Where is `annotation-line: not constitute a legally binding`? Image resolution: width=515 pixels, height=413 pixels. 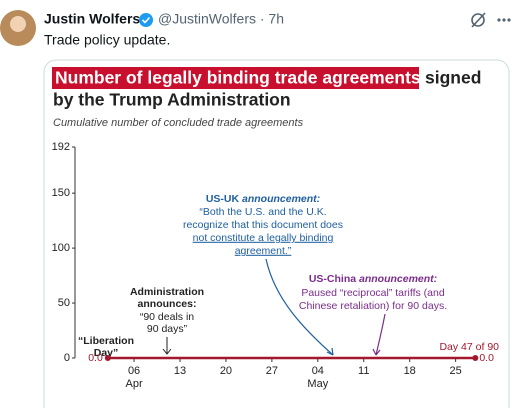
annotation-line: not constitute a legally binding is located at coordinates (263, 238).